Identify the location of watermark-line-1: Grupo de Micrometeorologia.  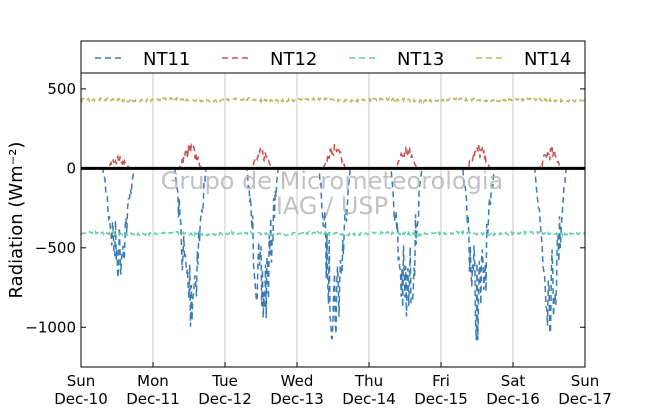
(332, 181).